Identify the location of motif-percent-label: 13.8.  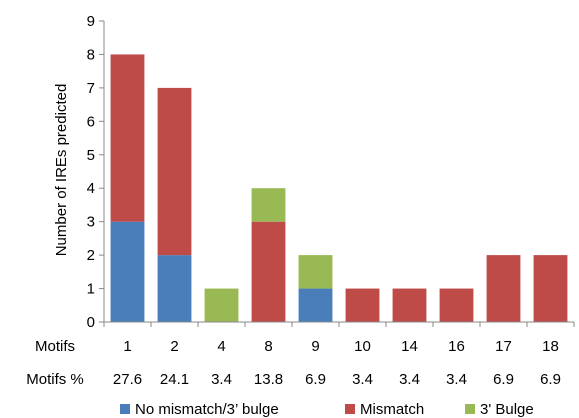
(268, 379).